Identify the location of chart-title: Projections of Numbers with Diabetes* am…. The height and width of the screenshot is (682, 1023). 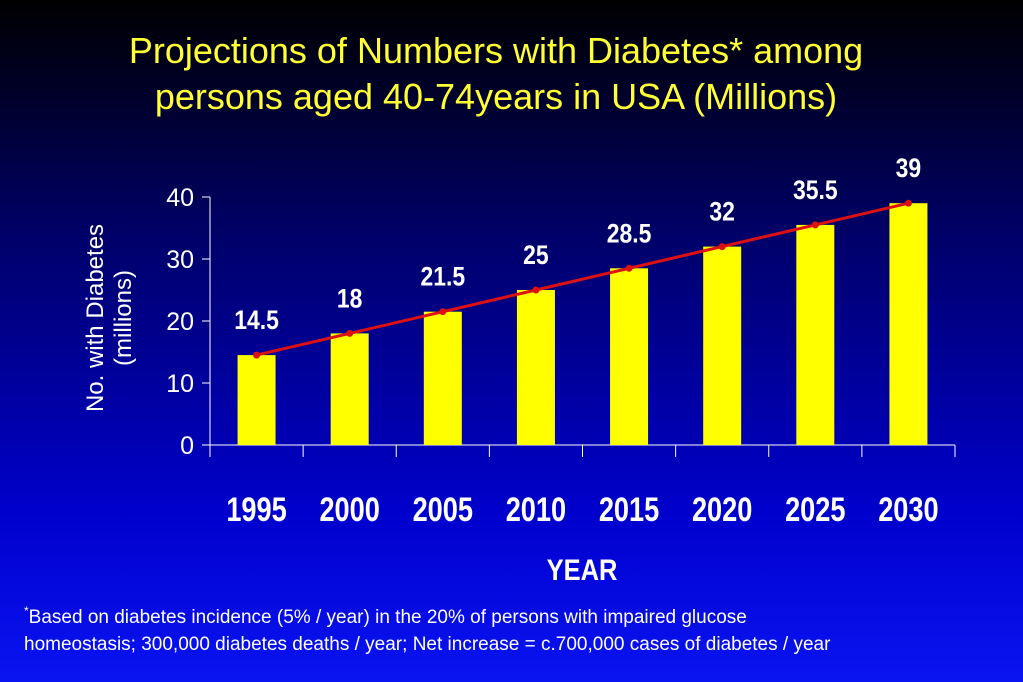
(496, 74).